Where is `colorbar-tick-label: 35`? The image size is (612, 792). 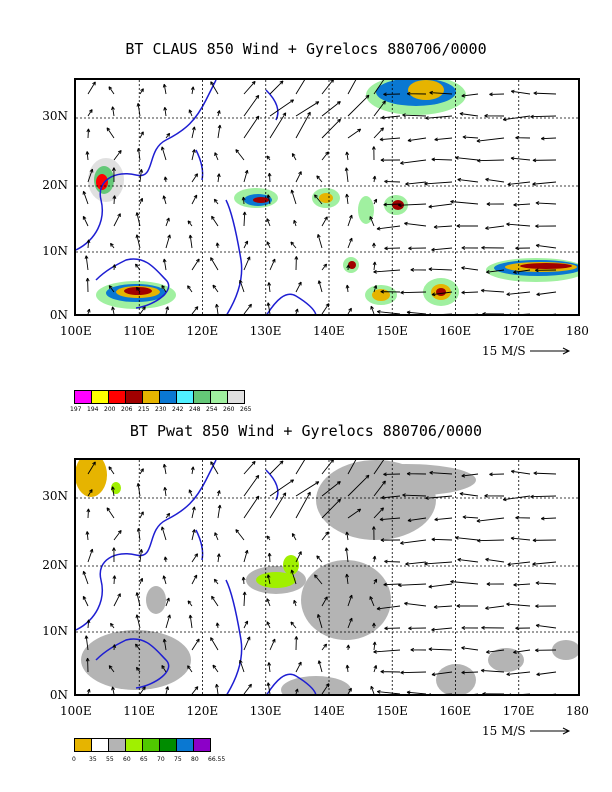 colorbar-tick-label: 35 is located at coordinates (93, 759).